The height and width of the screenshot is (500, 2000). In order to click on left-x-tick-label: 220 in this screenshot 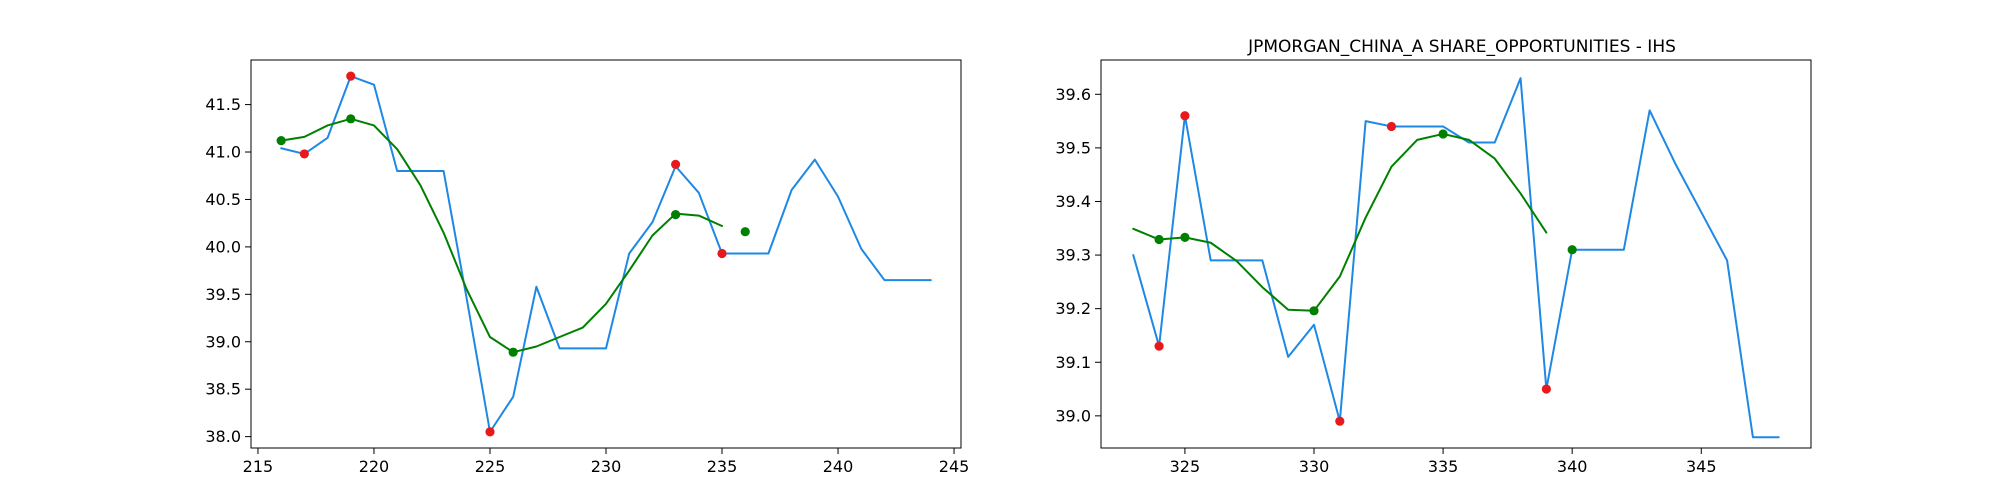, I will do `click(374, 466)`.